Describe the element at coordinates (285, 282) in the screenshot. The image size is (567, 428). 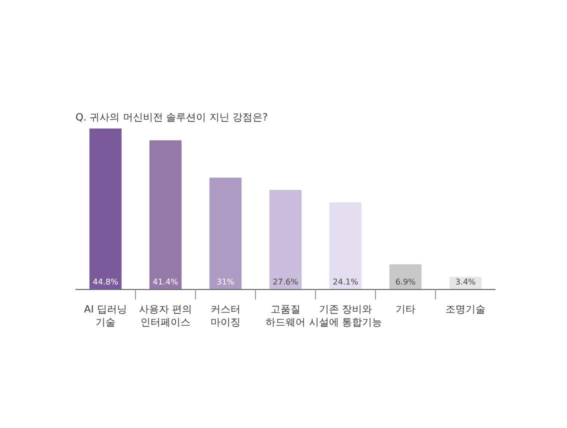
I see `data-label: 27.6%` at that location.